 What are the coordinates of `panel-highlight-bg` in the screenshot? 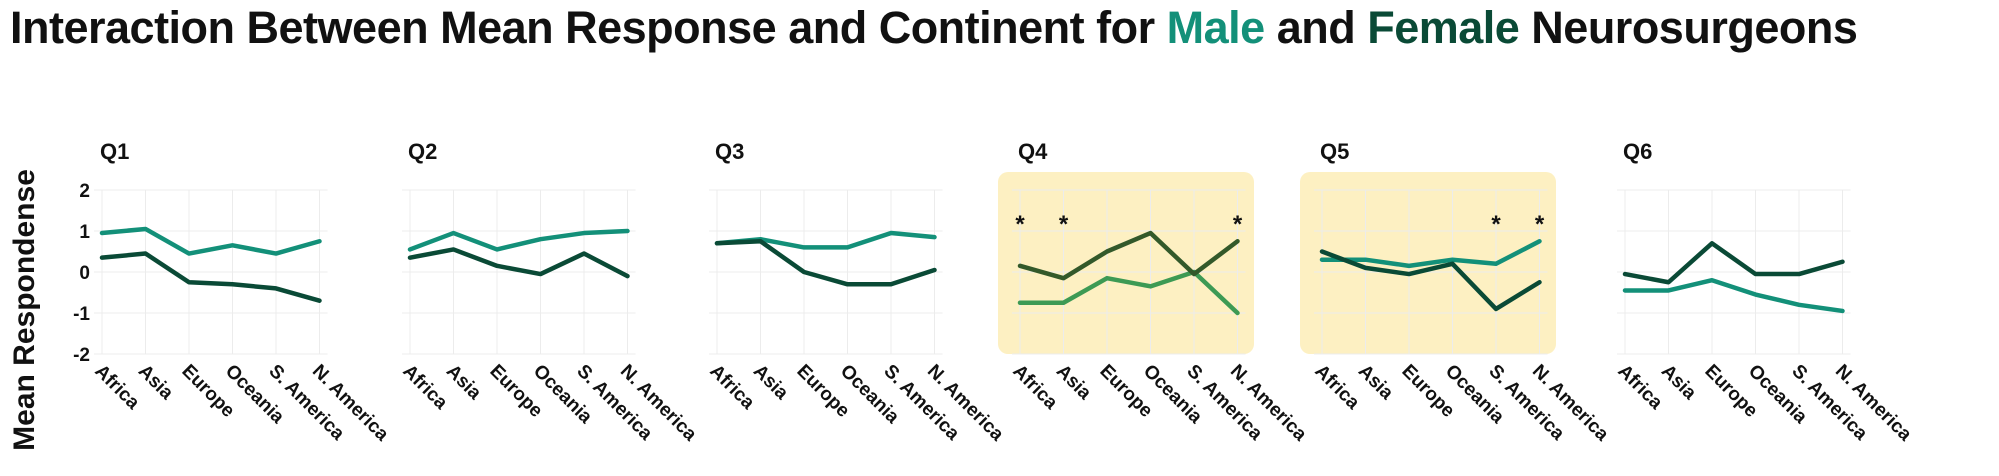 It's located at (1126, 263).